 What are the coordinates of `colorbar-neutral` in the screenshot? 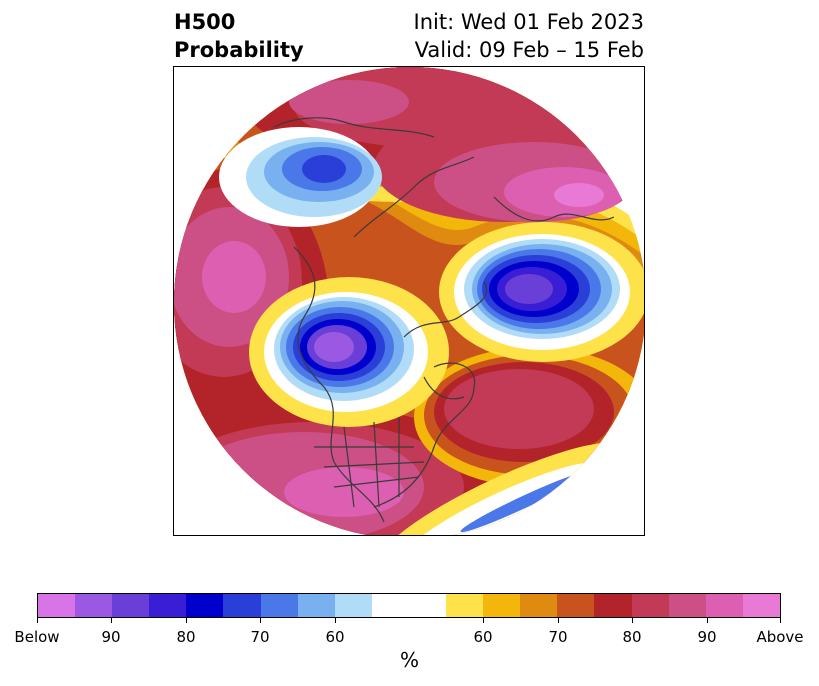 It's located at (409, 605).